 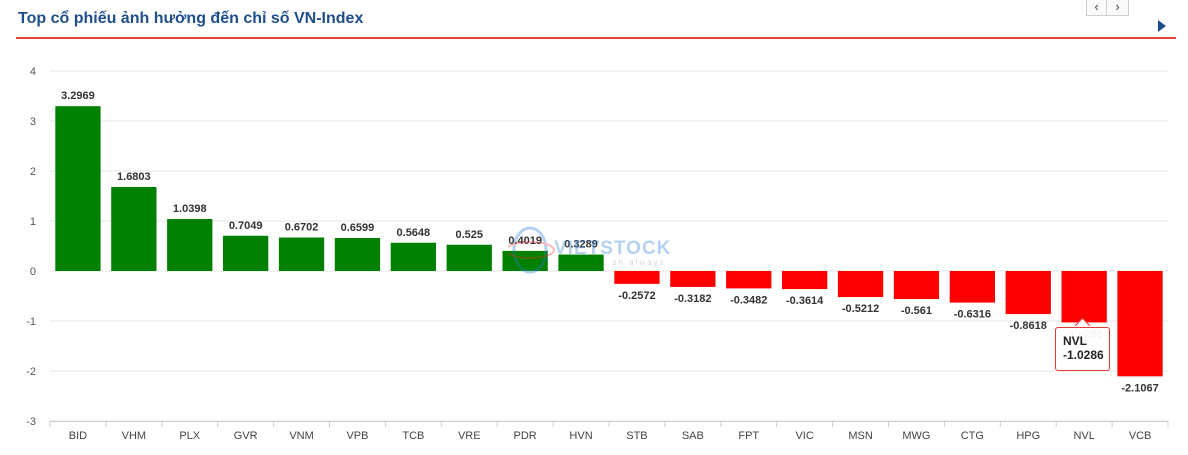 I want to click on data-label-hvn: 0.3289, so click(x=581, y=245).